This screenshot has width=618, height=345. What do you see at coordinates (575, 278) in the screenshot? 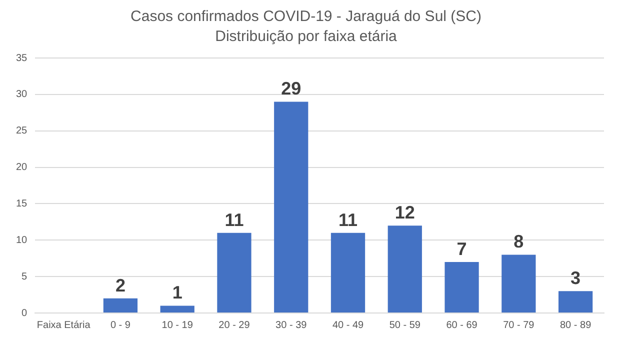
I see `data-label: 3` at bounding box center [575, 278].